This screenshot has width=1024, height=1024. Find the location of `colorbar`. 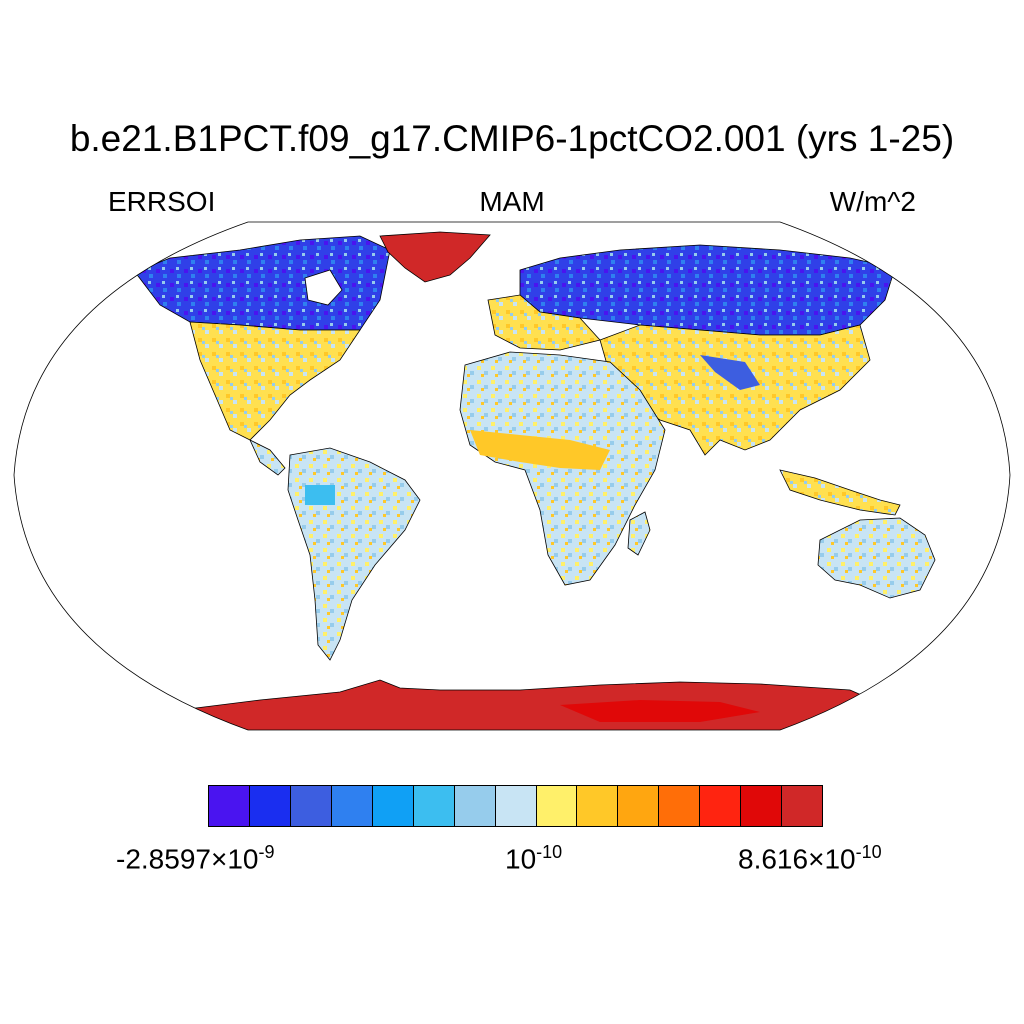

colorbar is located at coordinates (515, 806).